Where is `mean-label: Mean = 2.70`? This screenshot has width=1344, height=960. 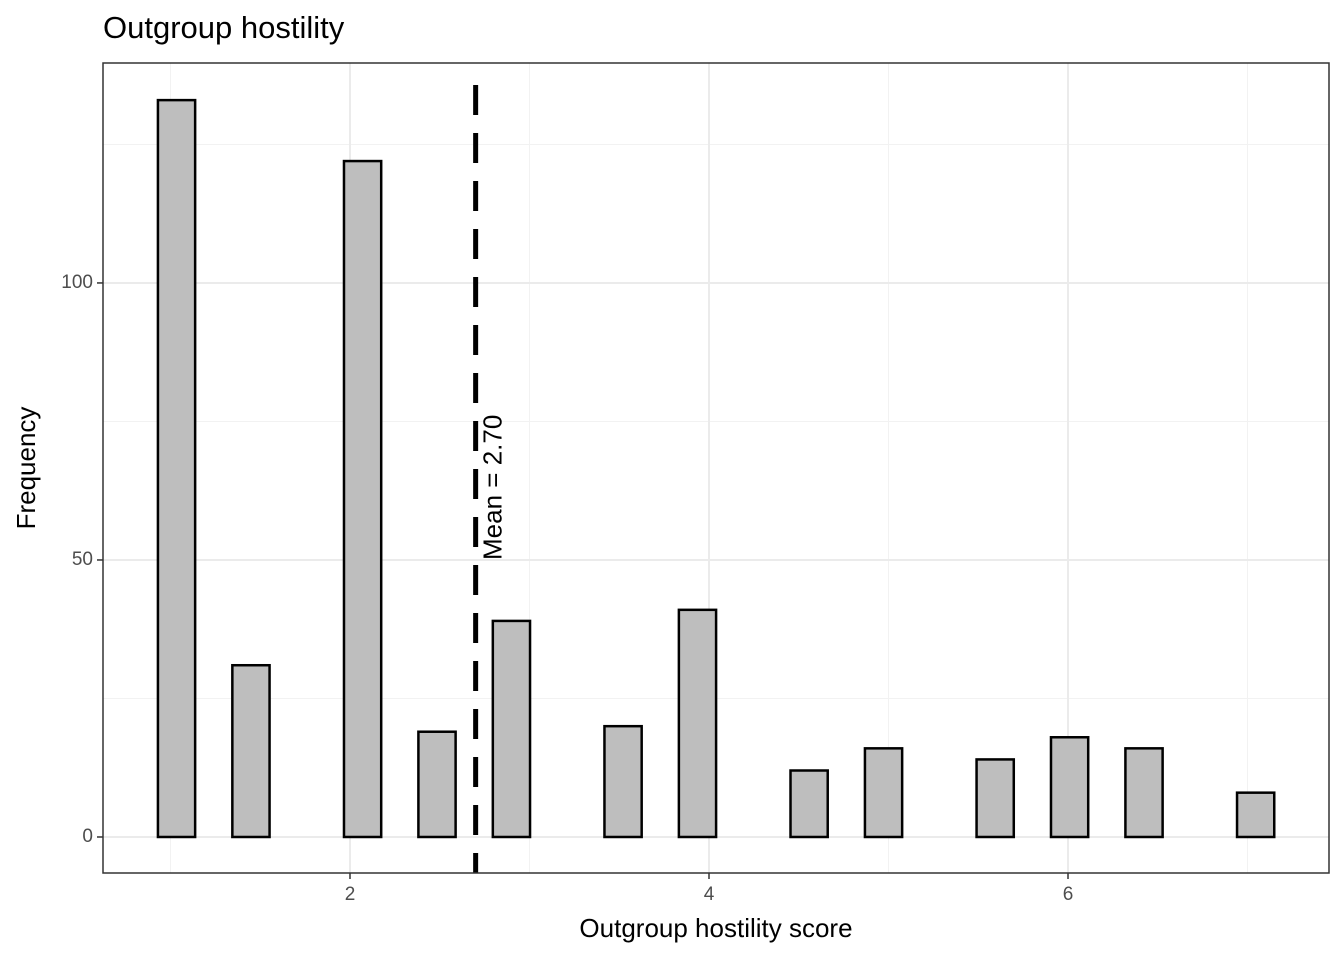 mean-label: Mean = 2.70 is located at coordinates (493, 487).